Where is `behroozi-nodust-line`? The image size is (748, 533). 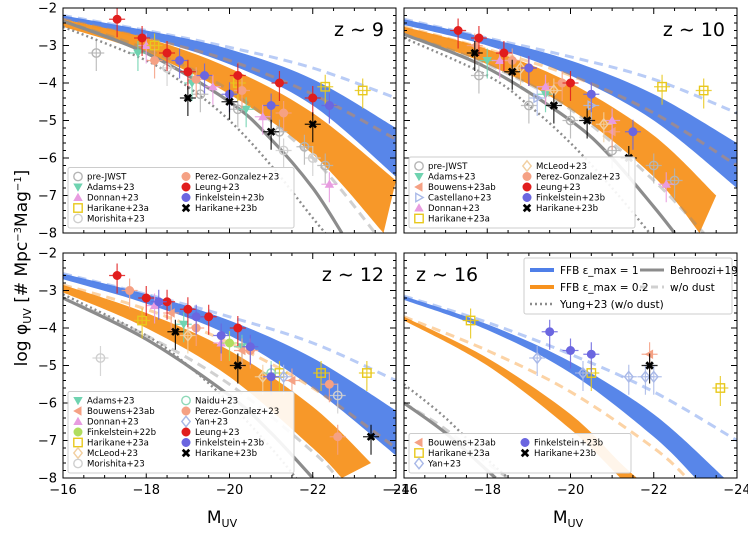
behroozi-nodust-line is located at coordinates (201, 387).